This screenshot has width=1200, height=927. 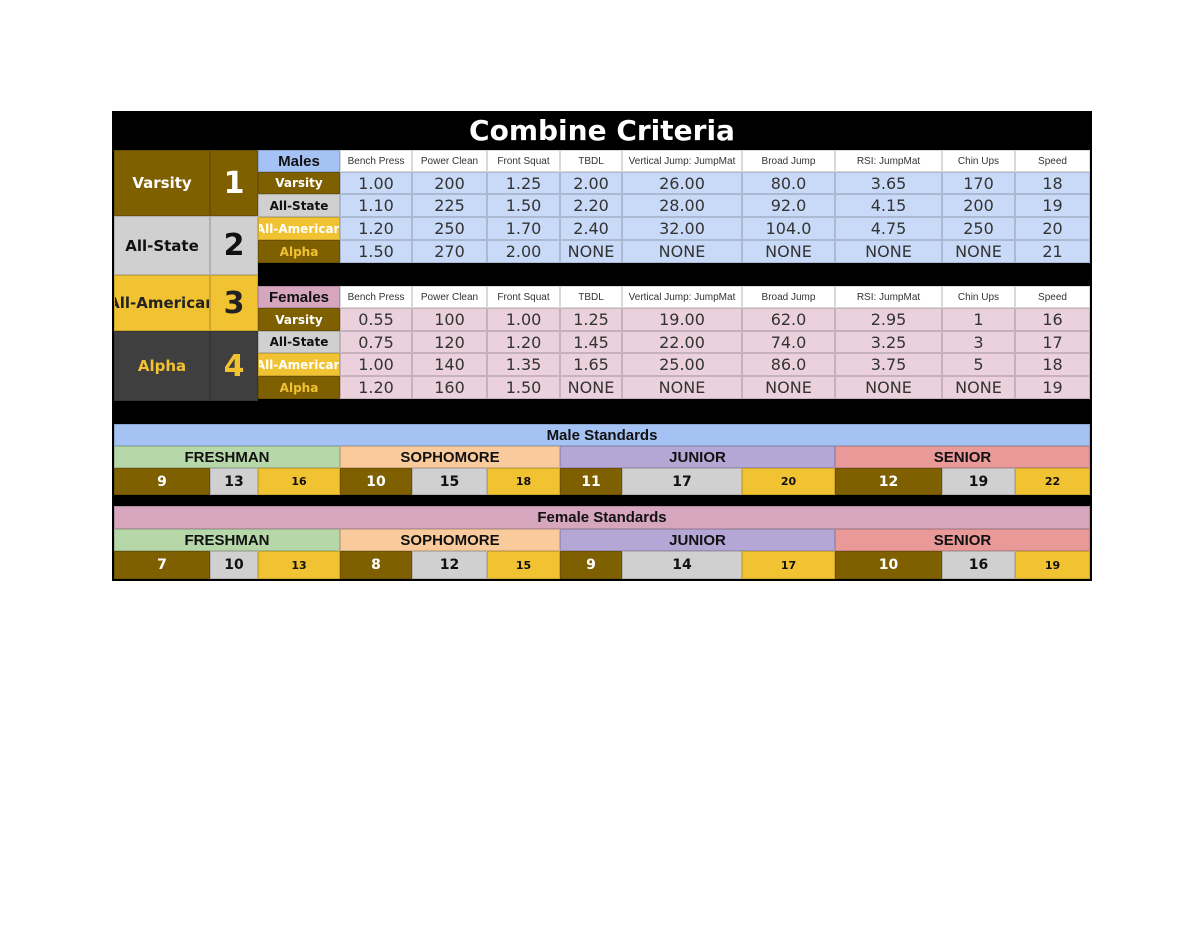 I want to click on standards-title: Male Standards, so click(x=602, y=435).